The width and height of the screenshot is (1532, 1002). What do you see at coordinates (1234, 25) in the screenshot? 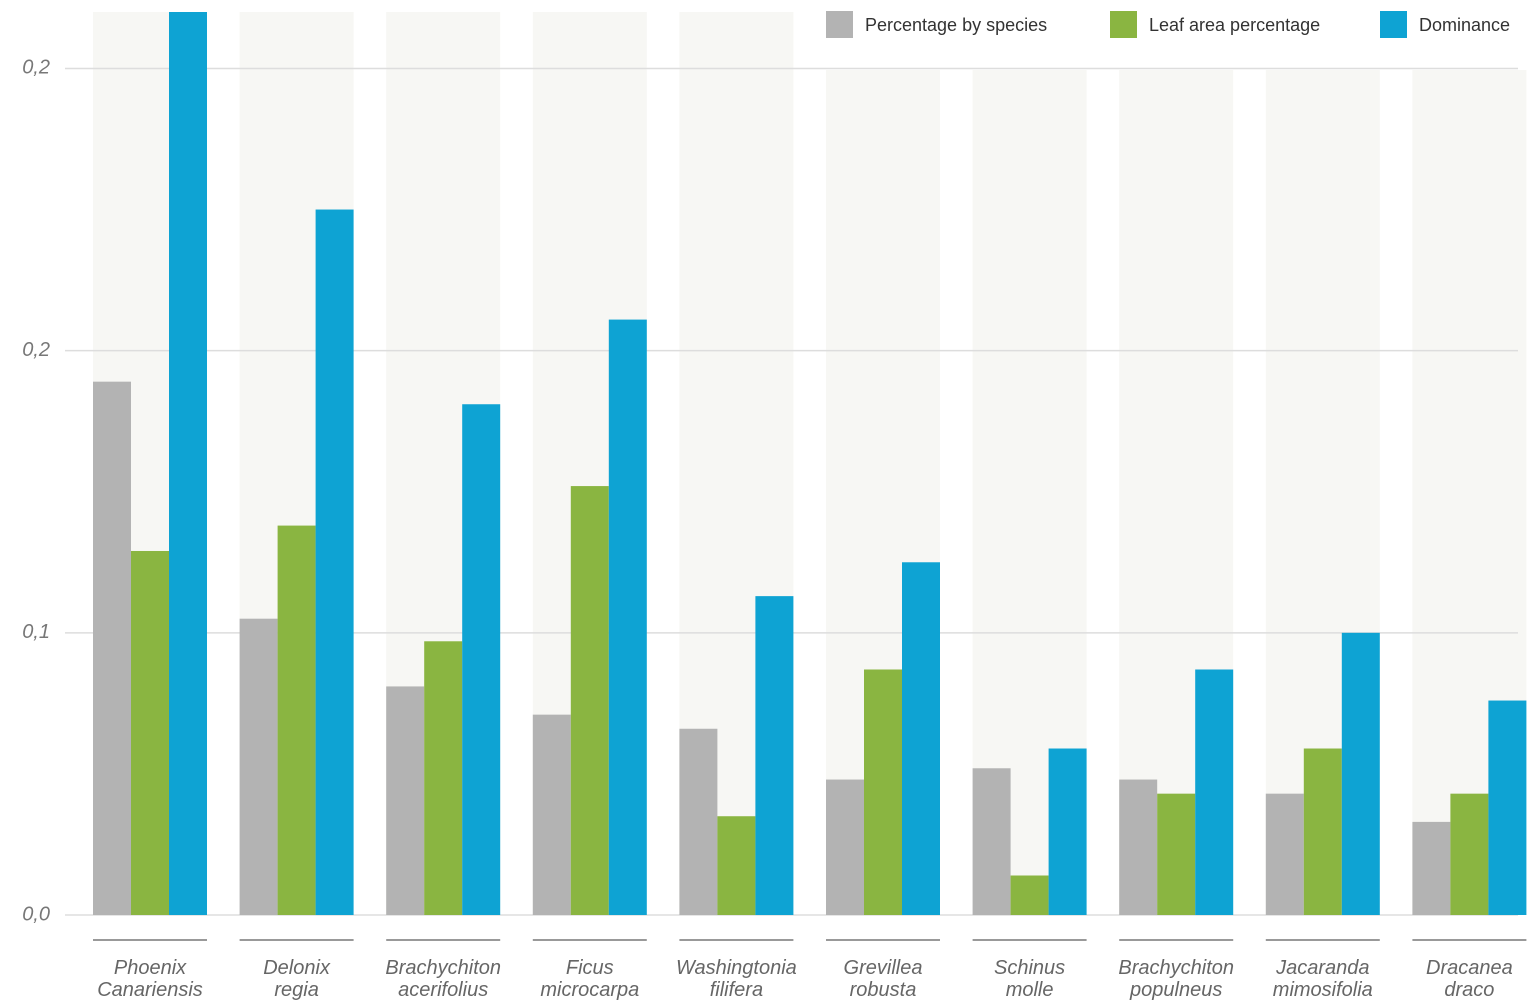
I see `legend-label: Leaf area percentage` at bounding box center [1234, 25].